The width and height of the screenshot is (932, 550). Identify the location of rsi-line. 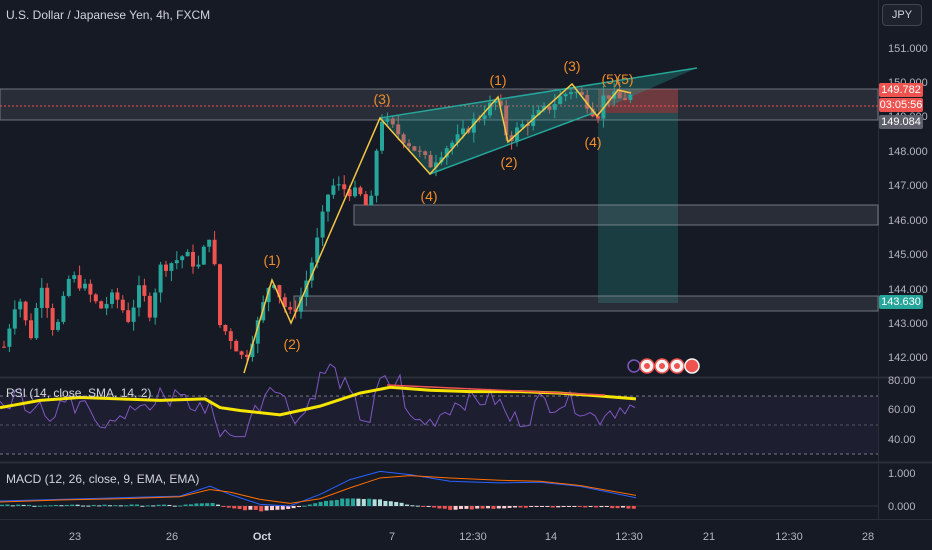
(318, 400).